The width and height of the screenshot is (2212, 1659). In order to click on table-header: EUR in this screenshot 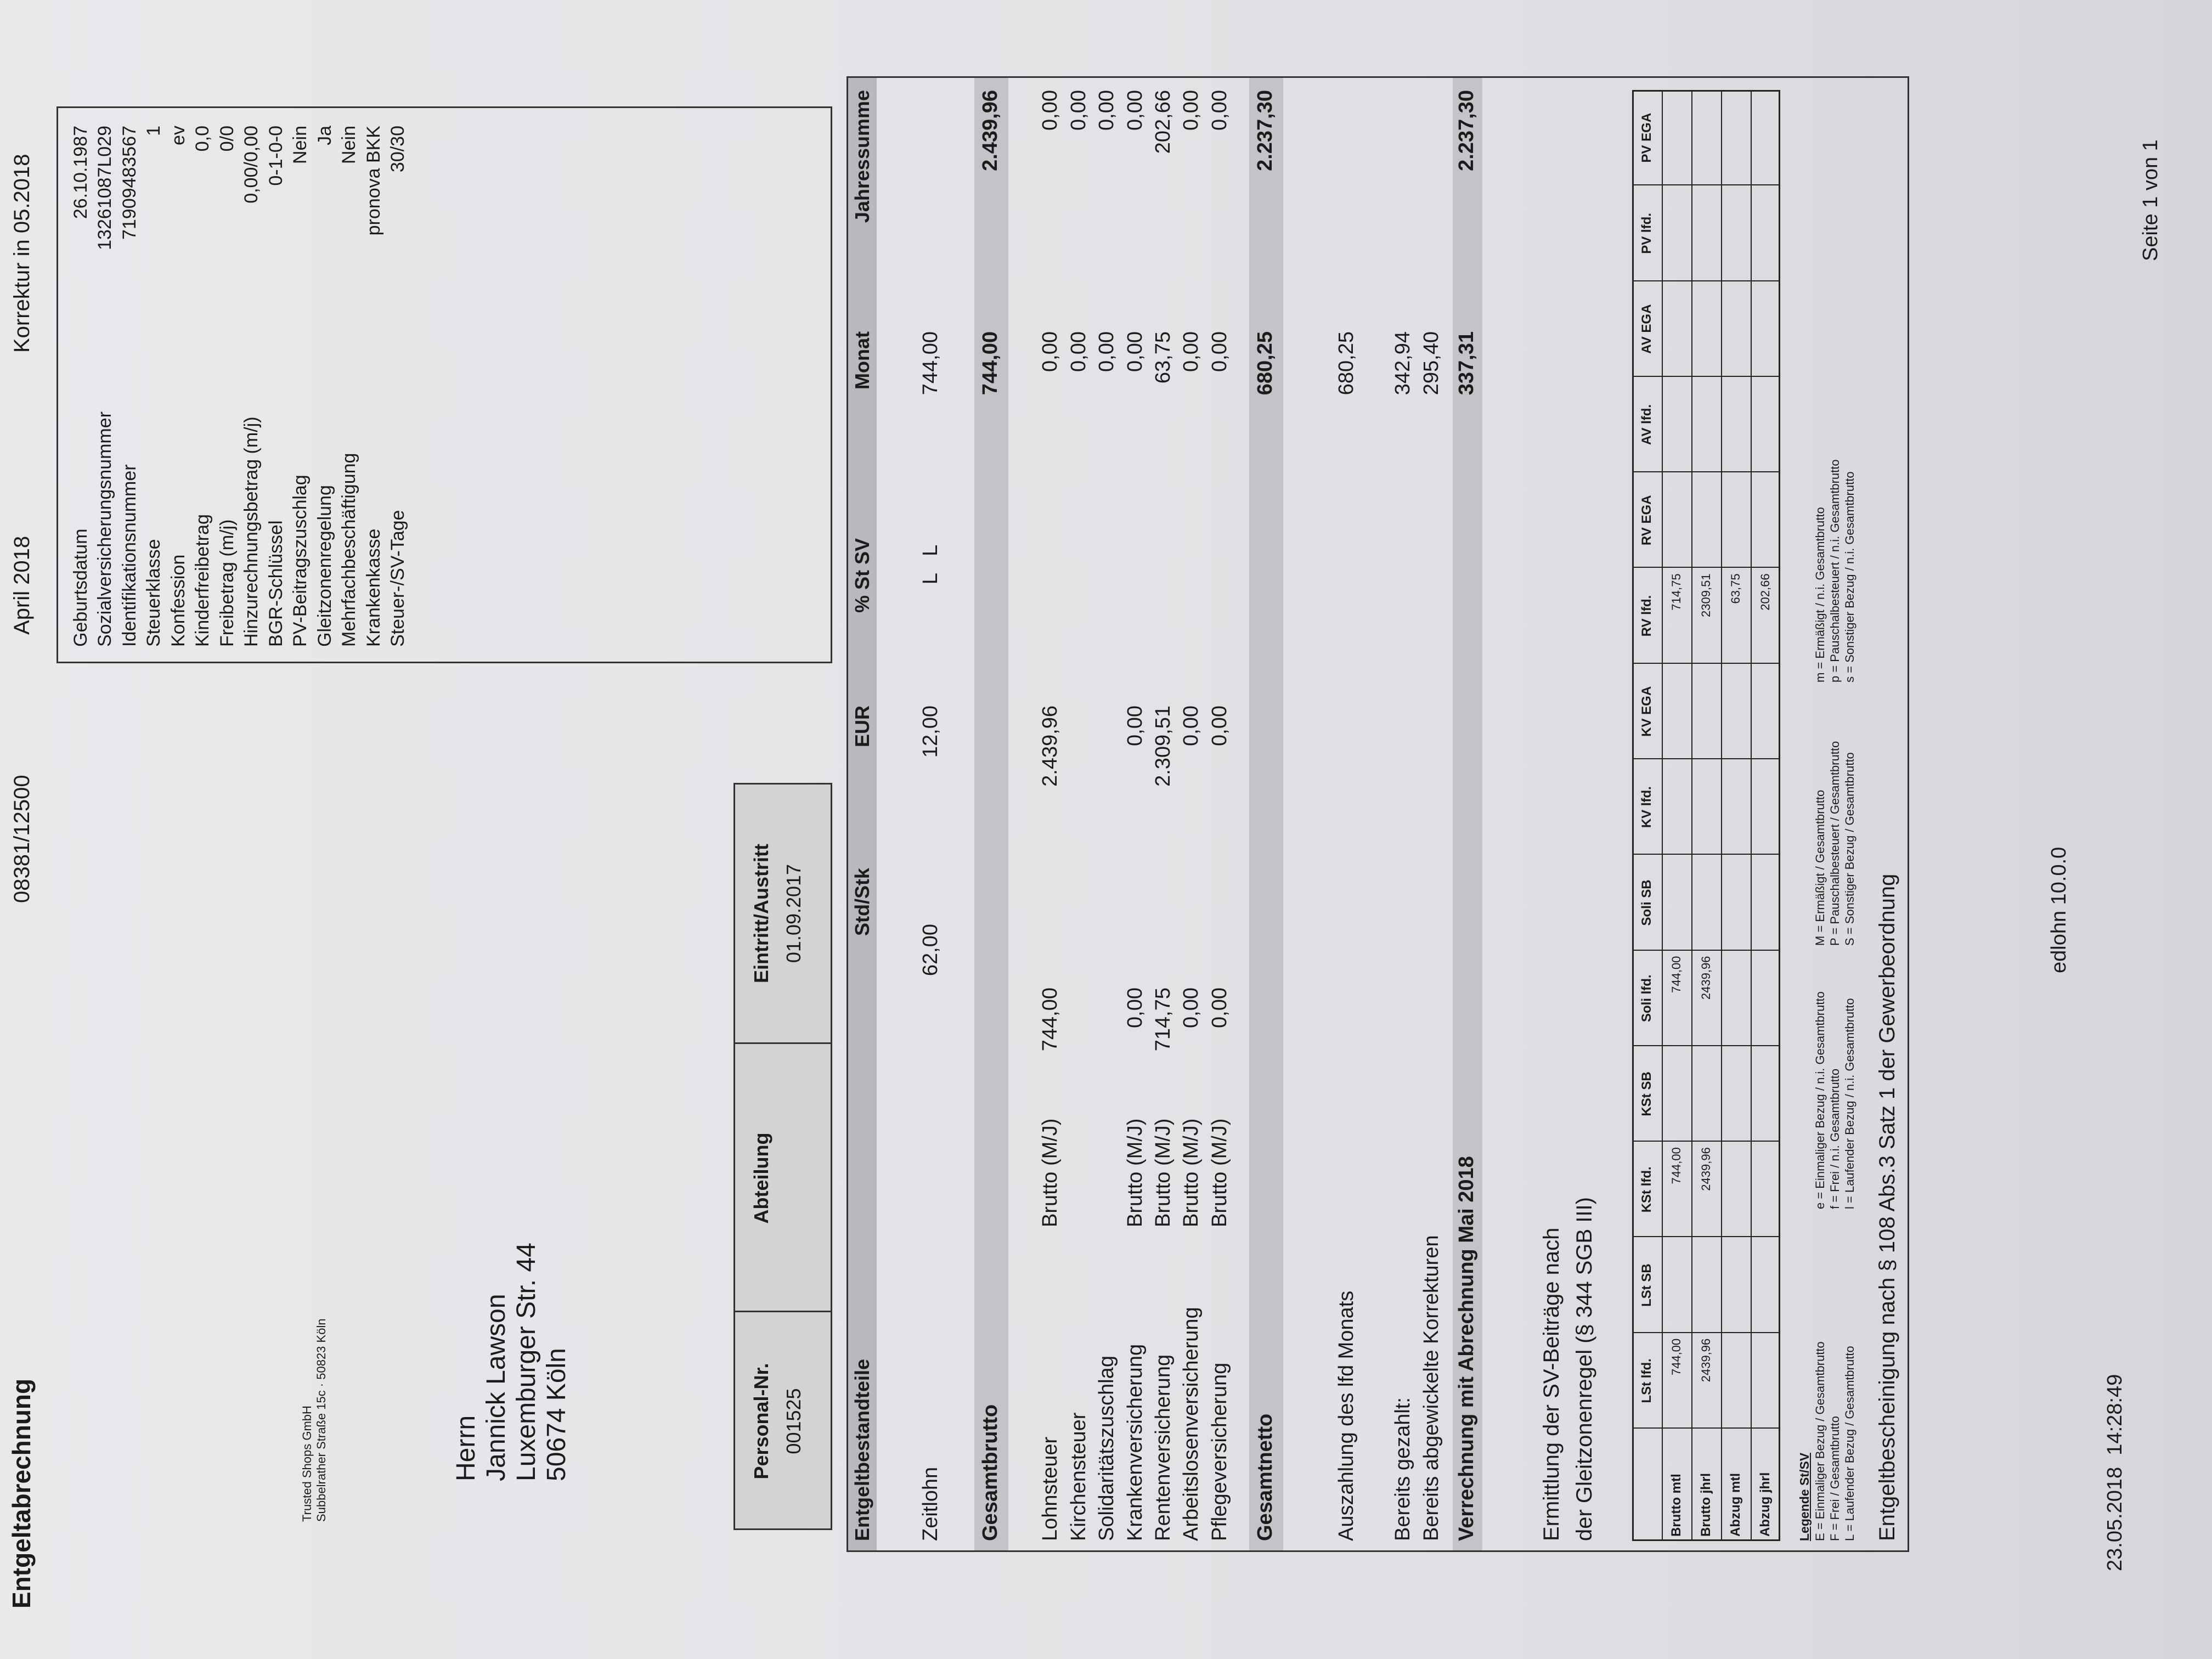, I will do `click(862, 727)`.